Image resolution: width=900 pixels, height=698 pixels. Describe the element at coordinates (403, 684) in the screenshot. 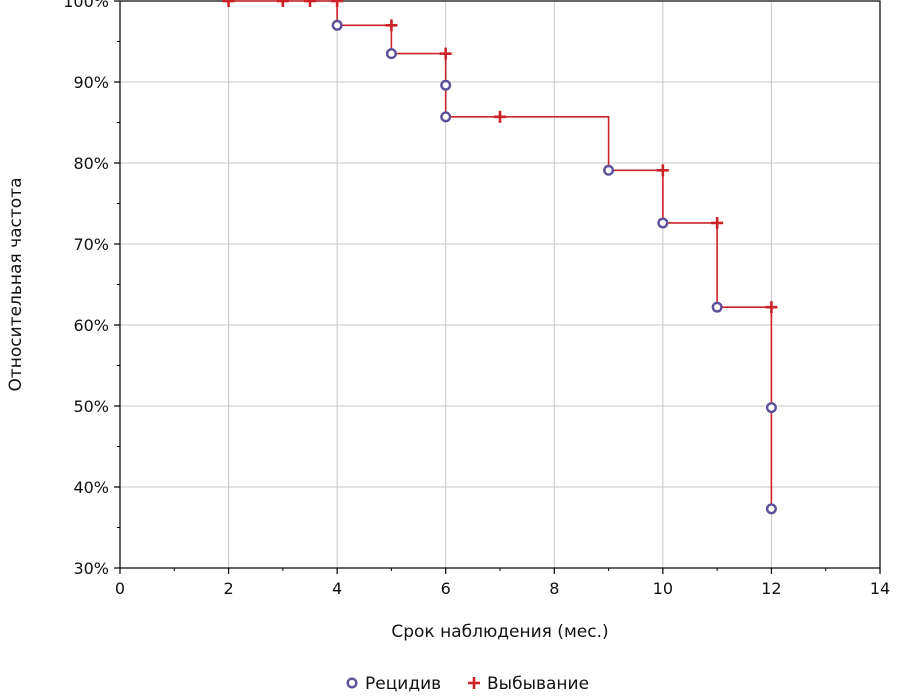

I see `legend-label: Рецидив` at that location.